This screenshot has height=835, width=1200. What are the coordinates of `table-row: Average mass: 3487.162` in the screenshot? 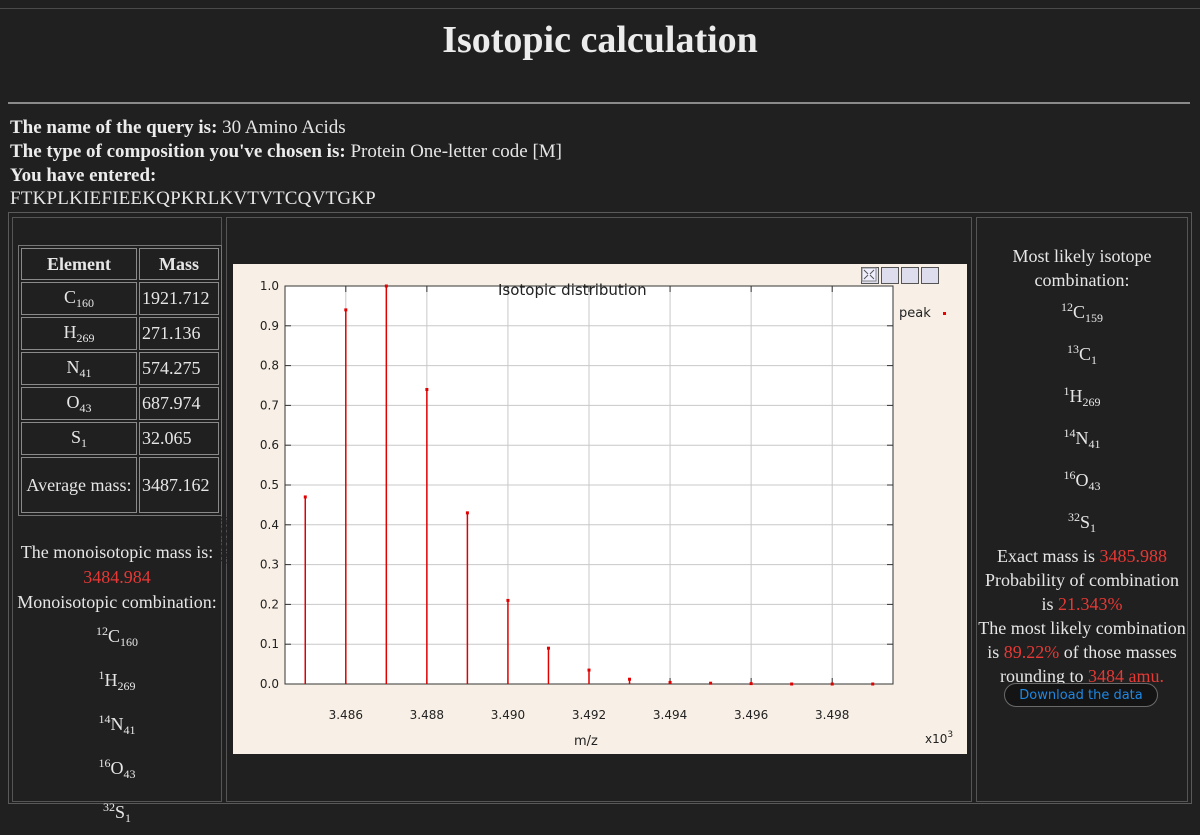 It's located at (120, 485).